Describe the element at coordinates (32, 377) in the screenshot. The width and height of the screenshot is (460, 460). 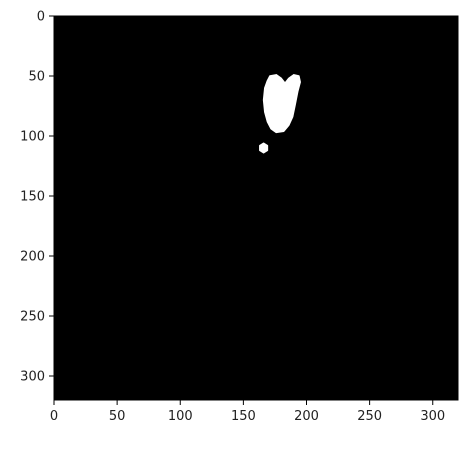
I see `y-tick-label-300: 300` at that location.